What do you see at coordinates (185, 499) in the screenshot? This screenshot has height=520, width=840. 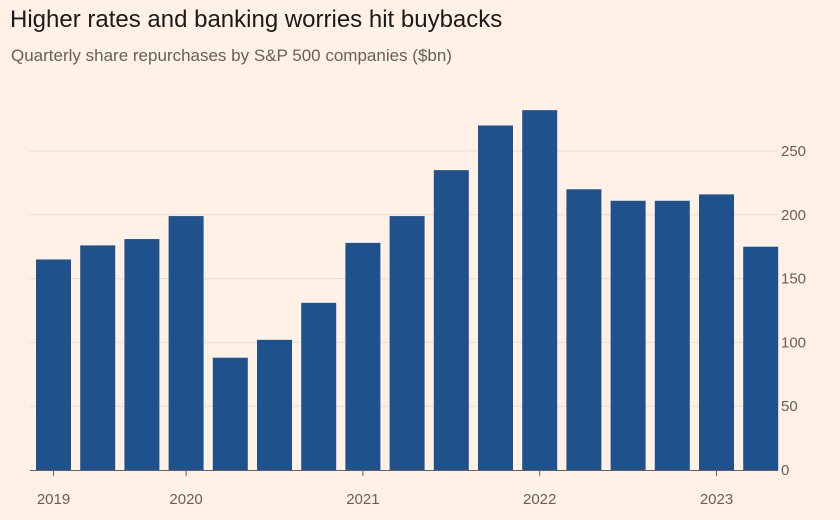 I see `x-tick-label: 2020` at bounding box center [185, 499].